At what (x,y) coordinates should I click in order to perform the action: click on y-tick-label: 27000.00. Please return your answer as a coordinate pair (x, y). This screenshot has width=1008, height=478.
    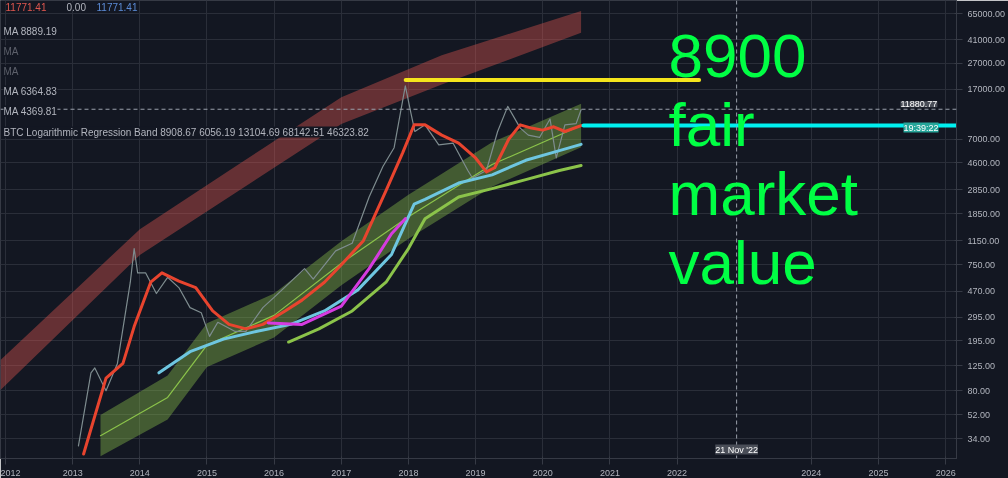
    Looking at the image, I should click on (986, 63).